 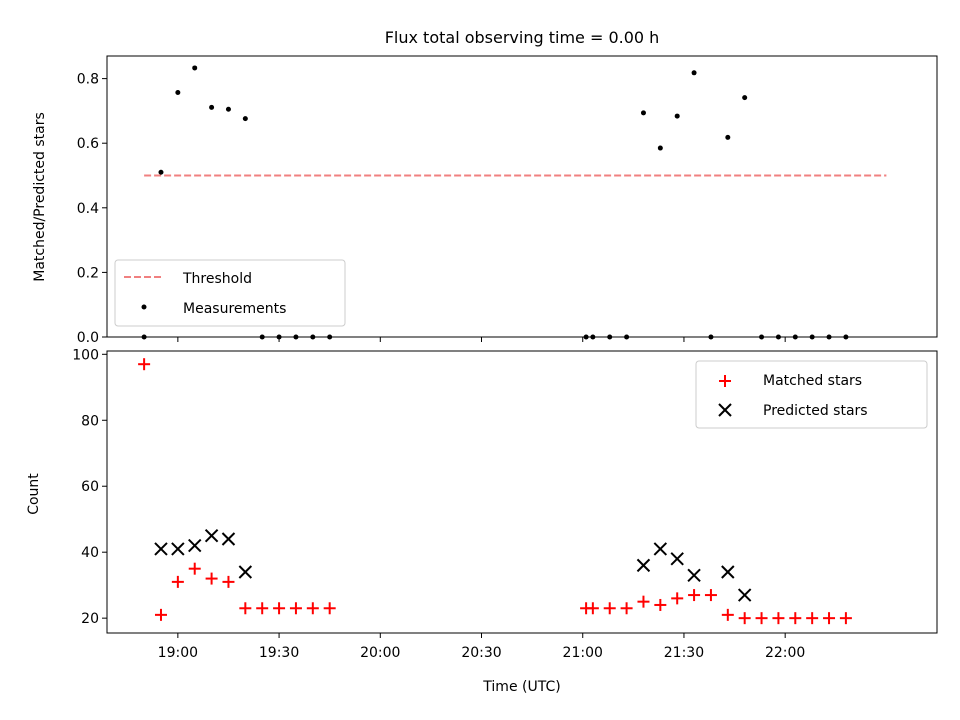 I want to click on bottom-x-tick-label: 21:30, so click(x=684, y=653).